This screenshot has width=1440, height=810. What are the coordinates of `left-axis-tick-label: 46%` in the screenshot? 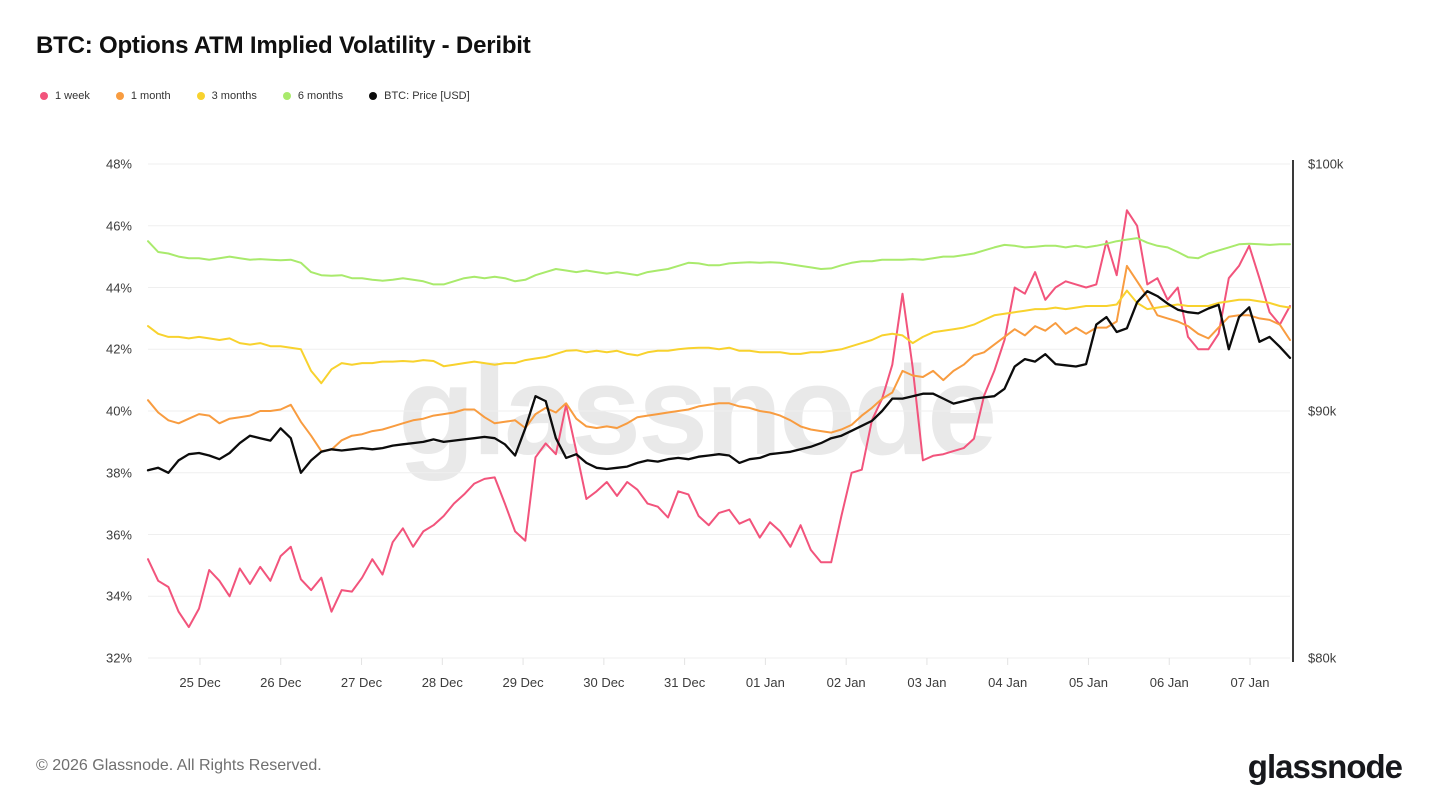 It's located at (118, 226).